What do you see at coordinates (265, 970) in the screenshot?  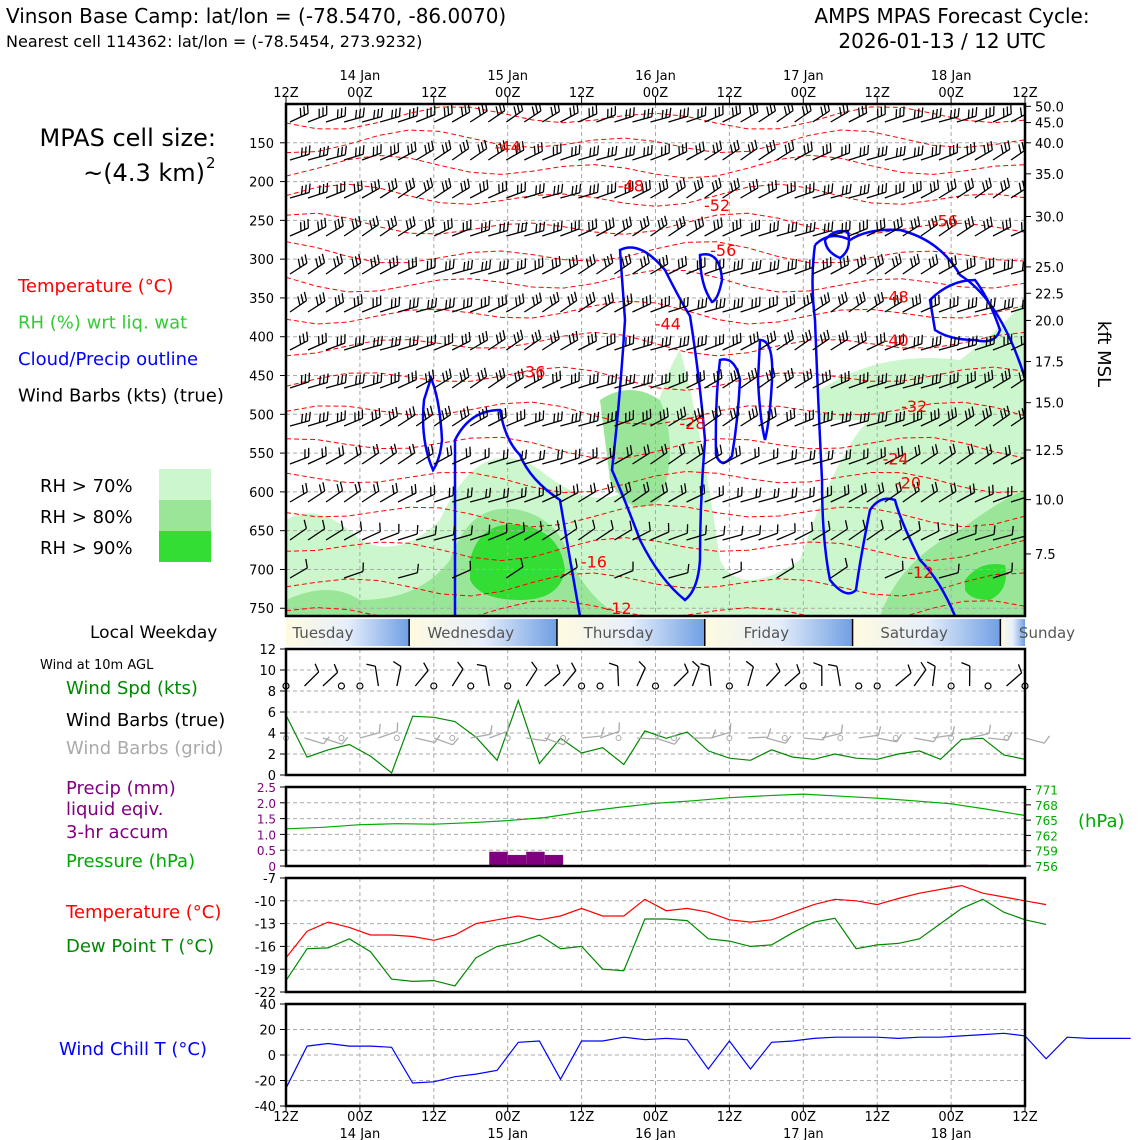 I see `y-tick-label: -19` at bounding box center [265, 970].